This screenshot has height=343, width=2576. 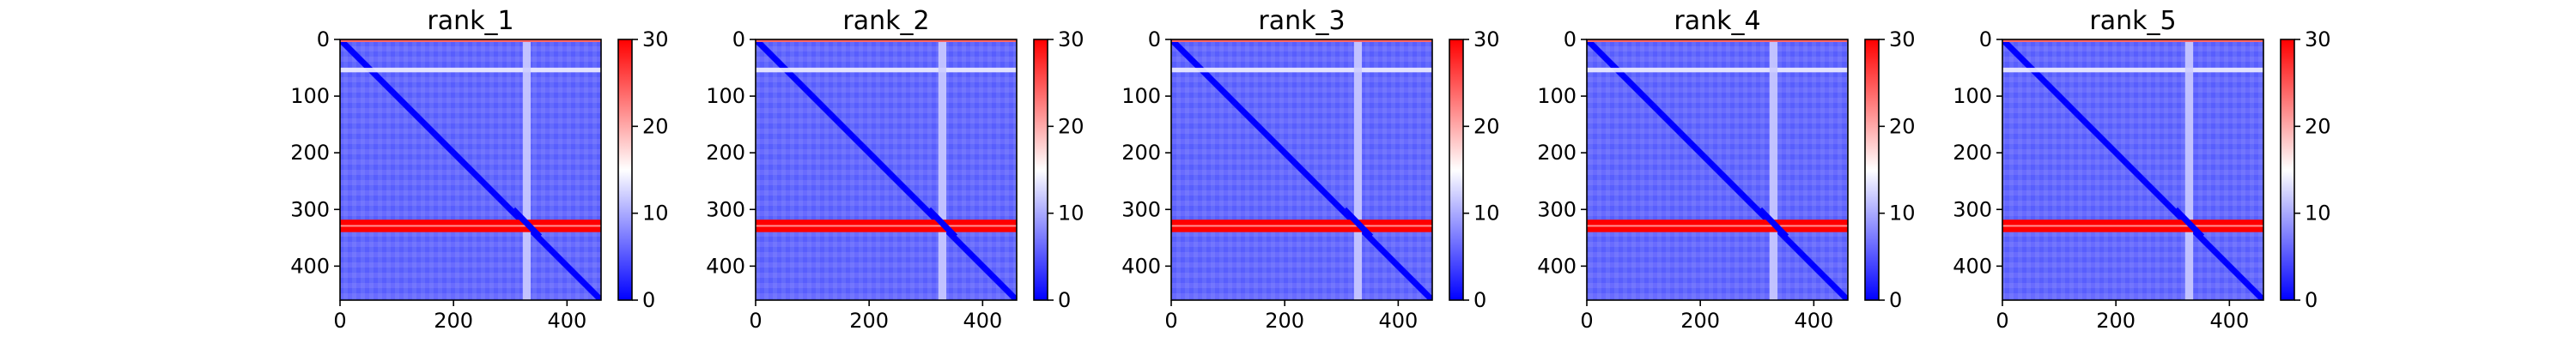 I want to click on panel-title: rank_2, so click(x=885, y=21).